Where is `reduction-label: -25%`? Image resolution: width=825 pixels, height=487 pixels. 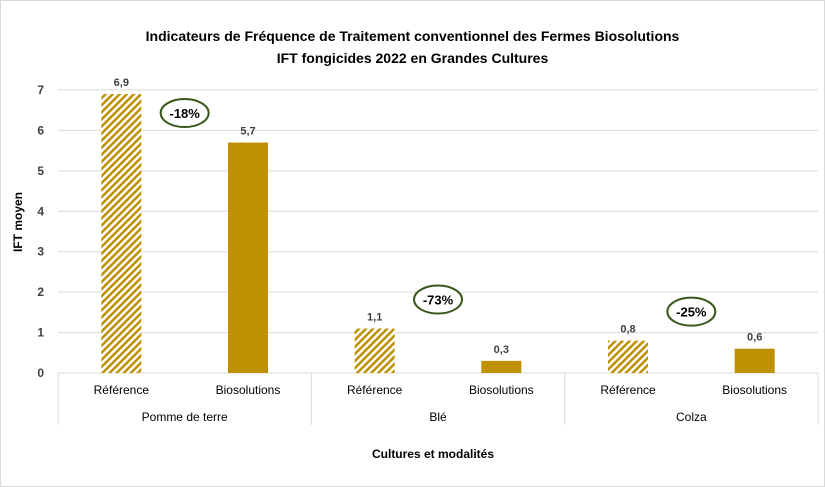
reduction-label: -25% is located at coordinates (691, 312).